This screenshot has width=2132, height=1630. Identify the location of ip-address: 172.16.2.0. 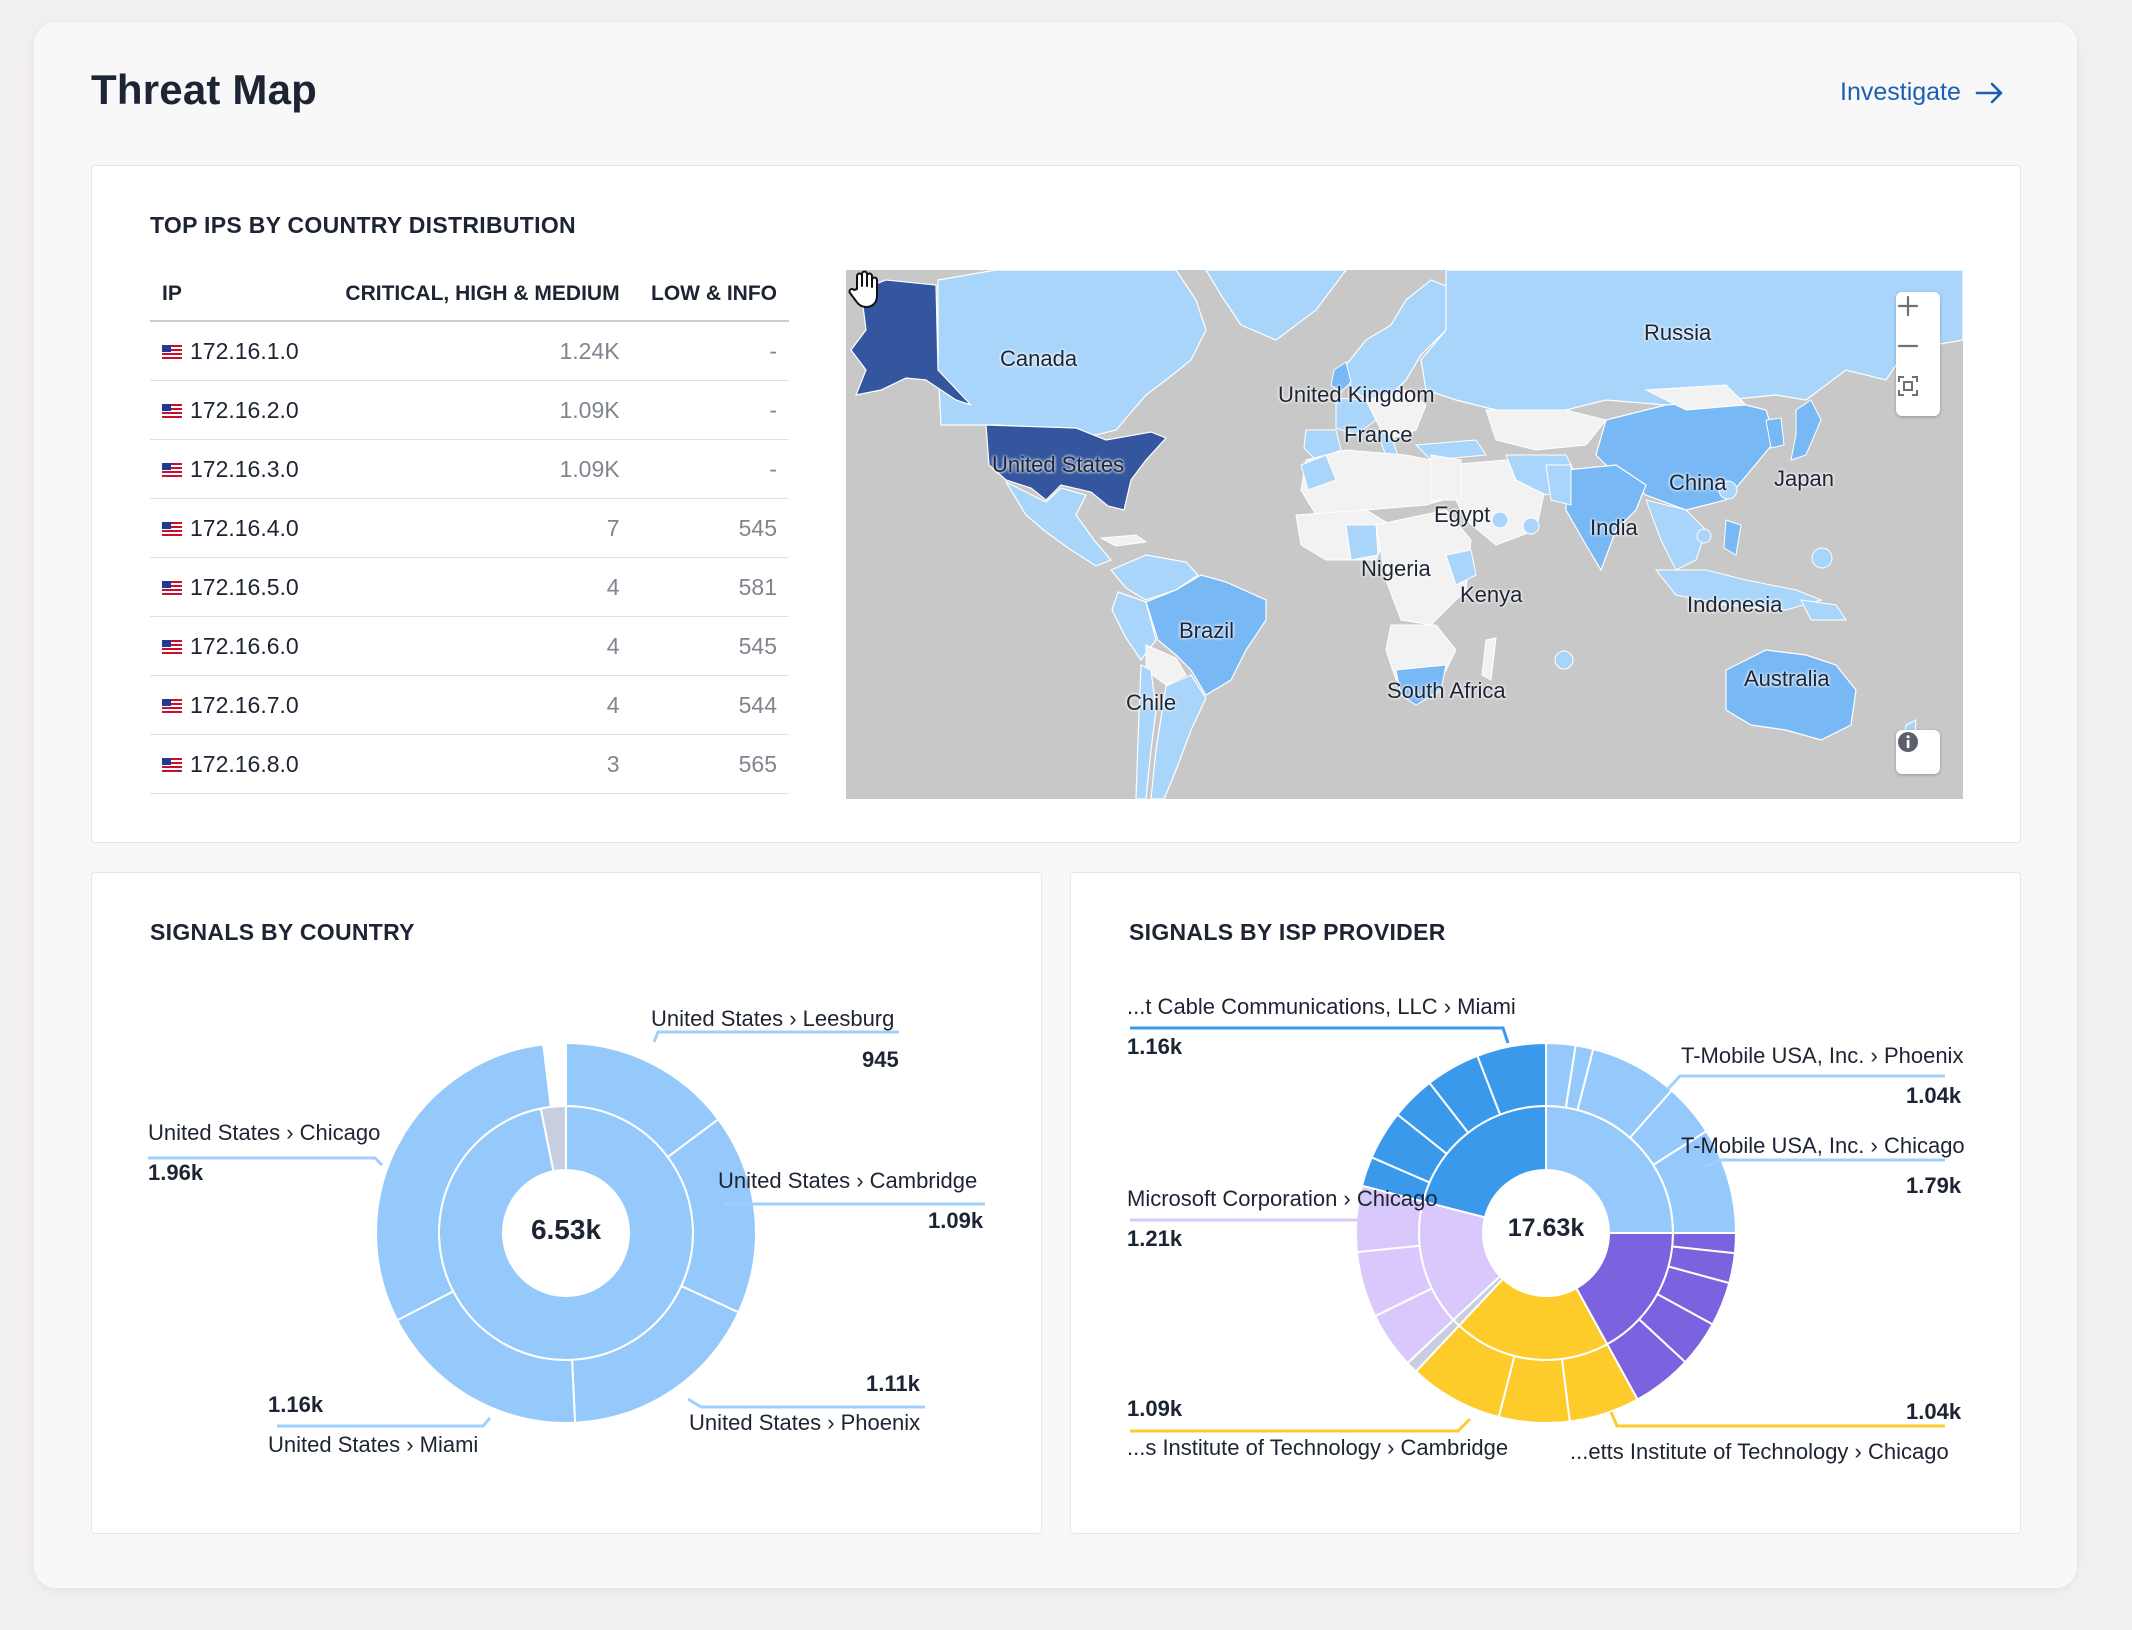
(244, 409).